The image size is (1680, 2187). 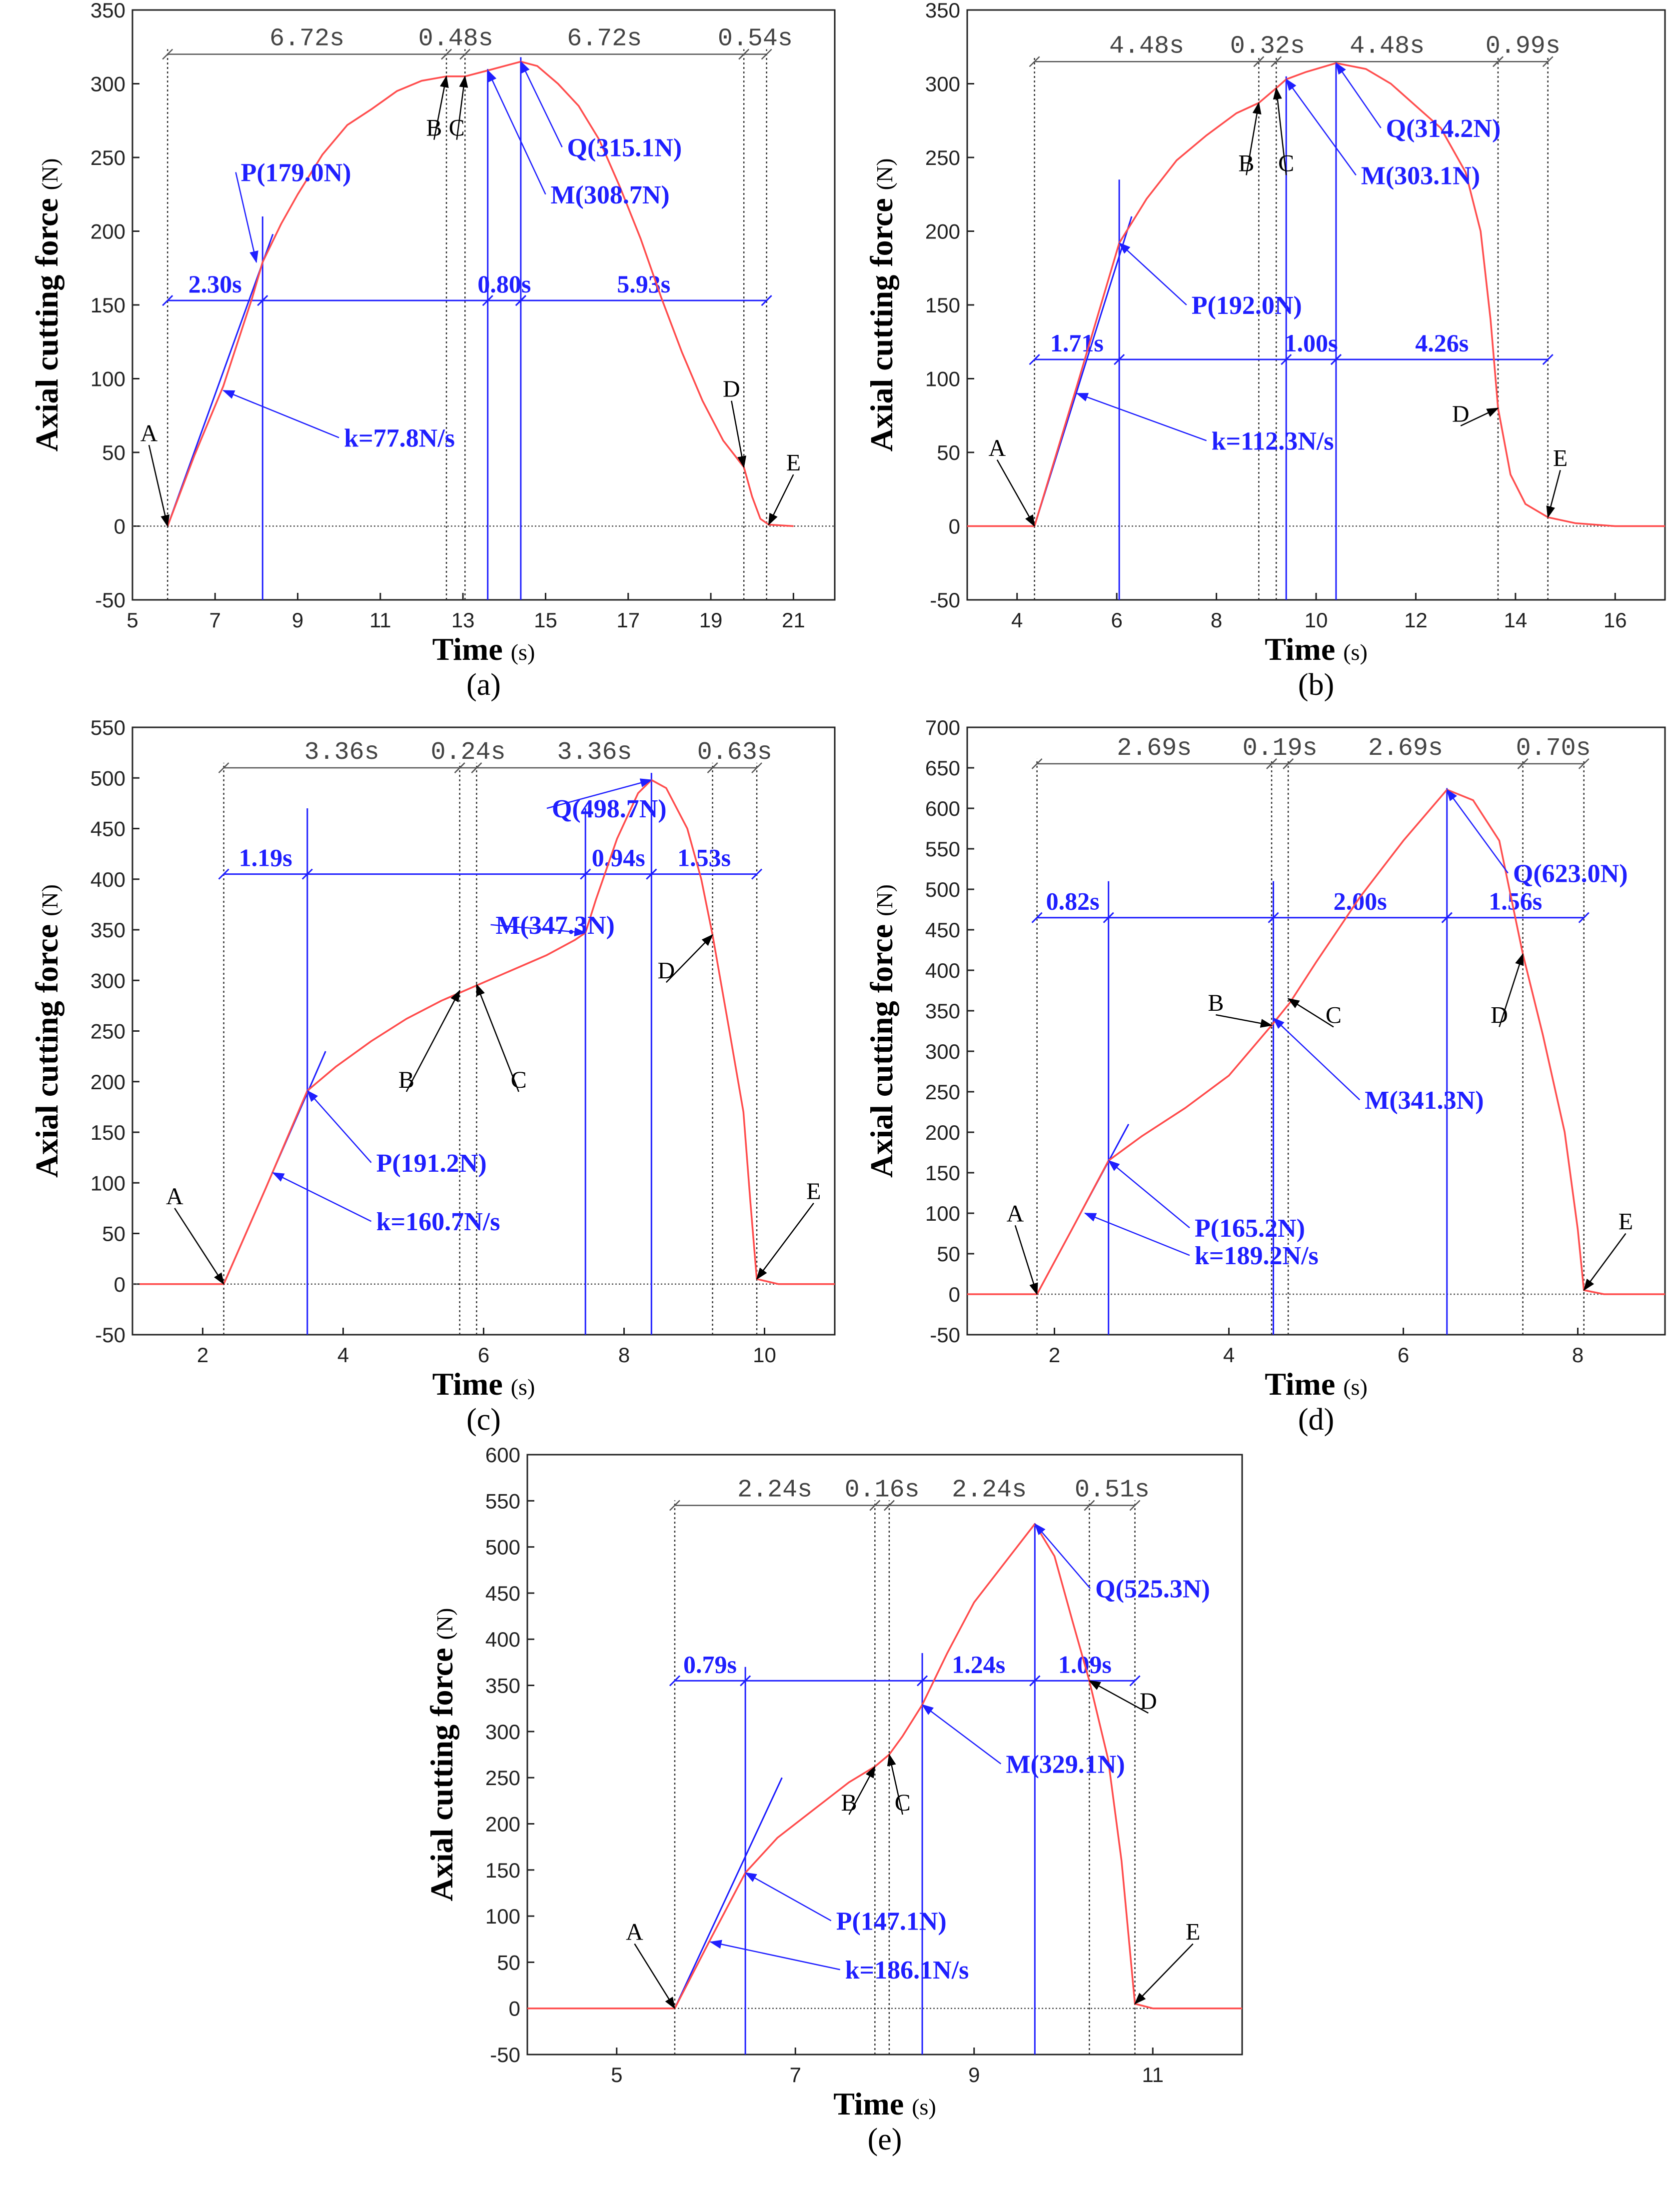 I want to click on top-duration-label: 0.70s, so click(x=1553, y=748).